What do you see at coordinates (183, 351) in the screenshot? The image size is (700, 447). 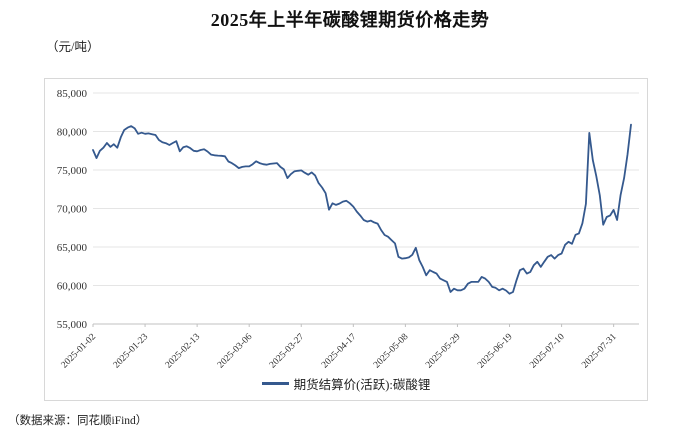 I see `x-tick-label: 2025-02-13` at bounding box center [183, 351].